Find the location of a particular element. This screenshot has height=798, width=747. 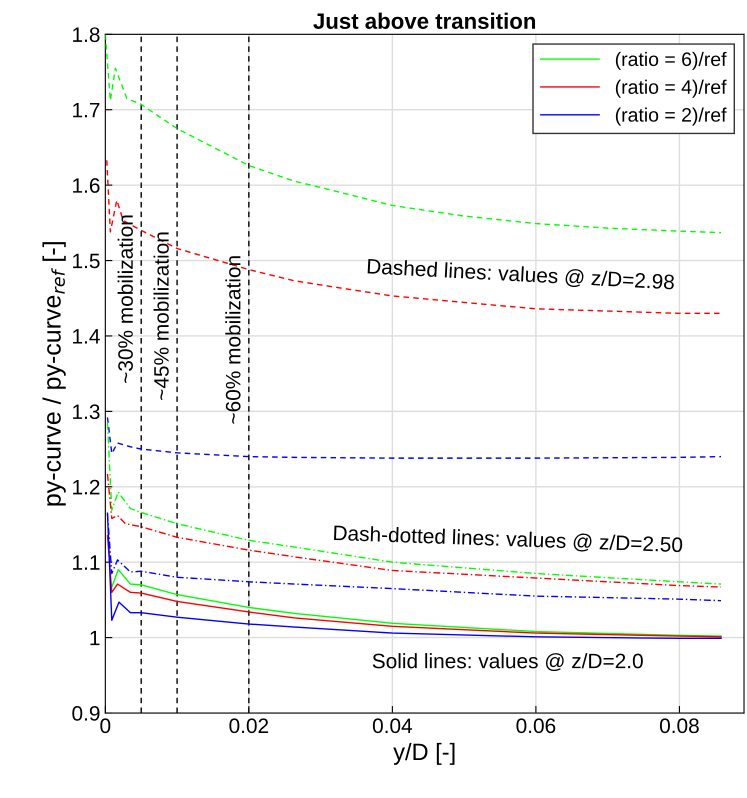

x-tick-label: 0.06 is located at coordinates (536, 726).